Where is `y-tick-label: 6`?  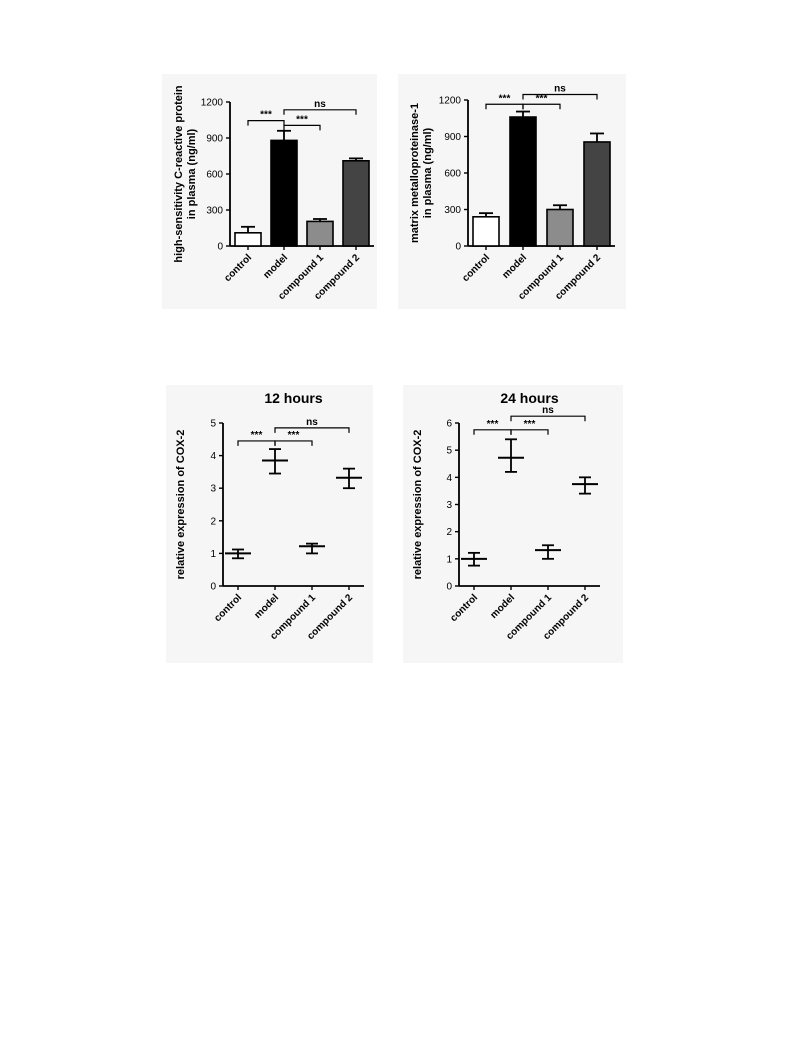
y-tick-label: 6 is located at coordinates (449, 424).